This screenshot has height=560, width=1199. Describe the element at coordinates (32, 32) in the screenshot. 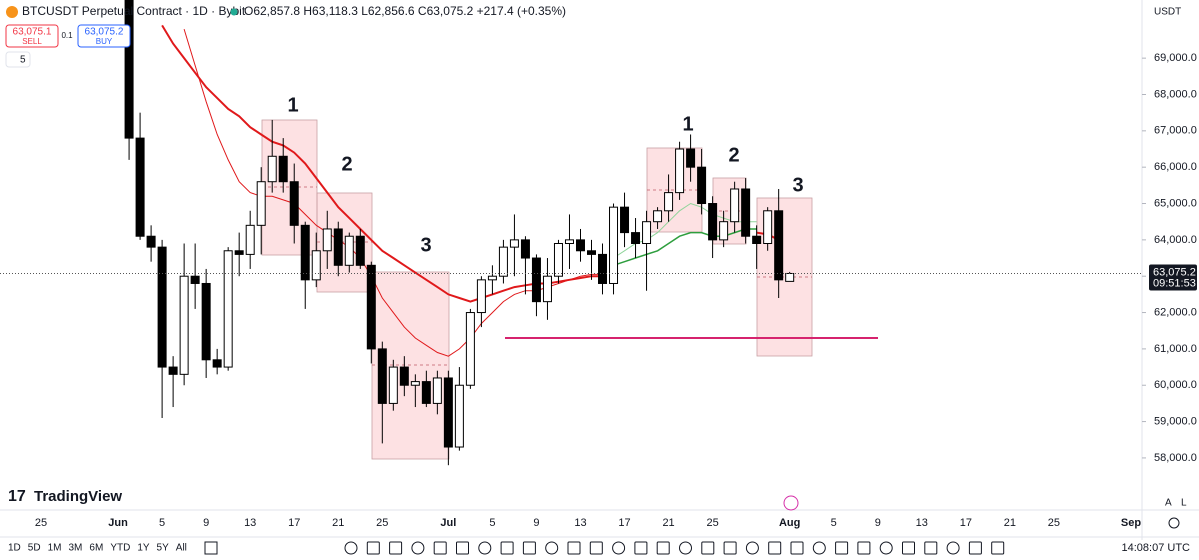

I see `sell-price: 63,075.1` at that location.